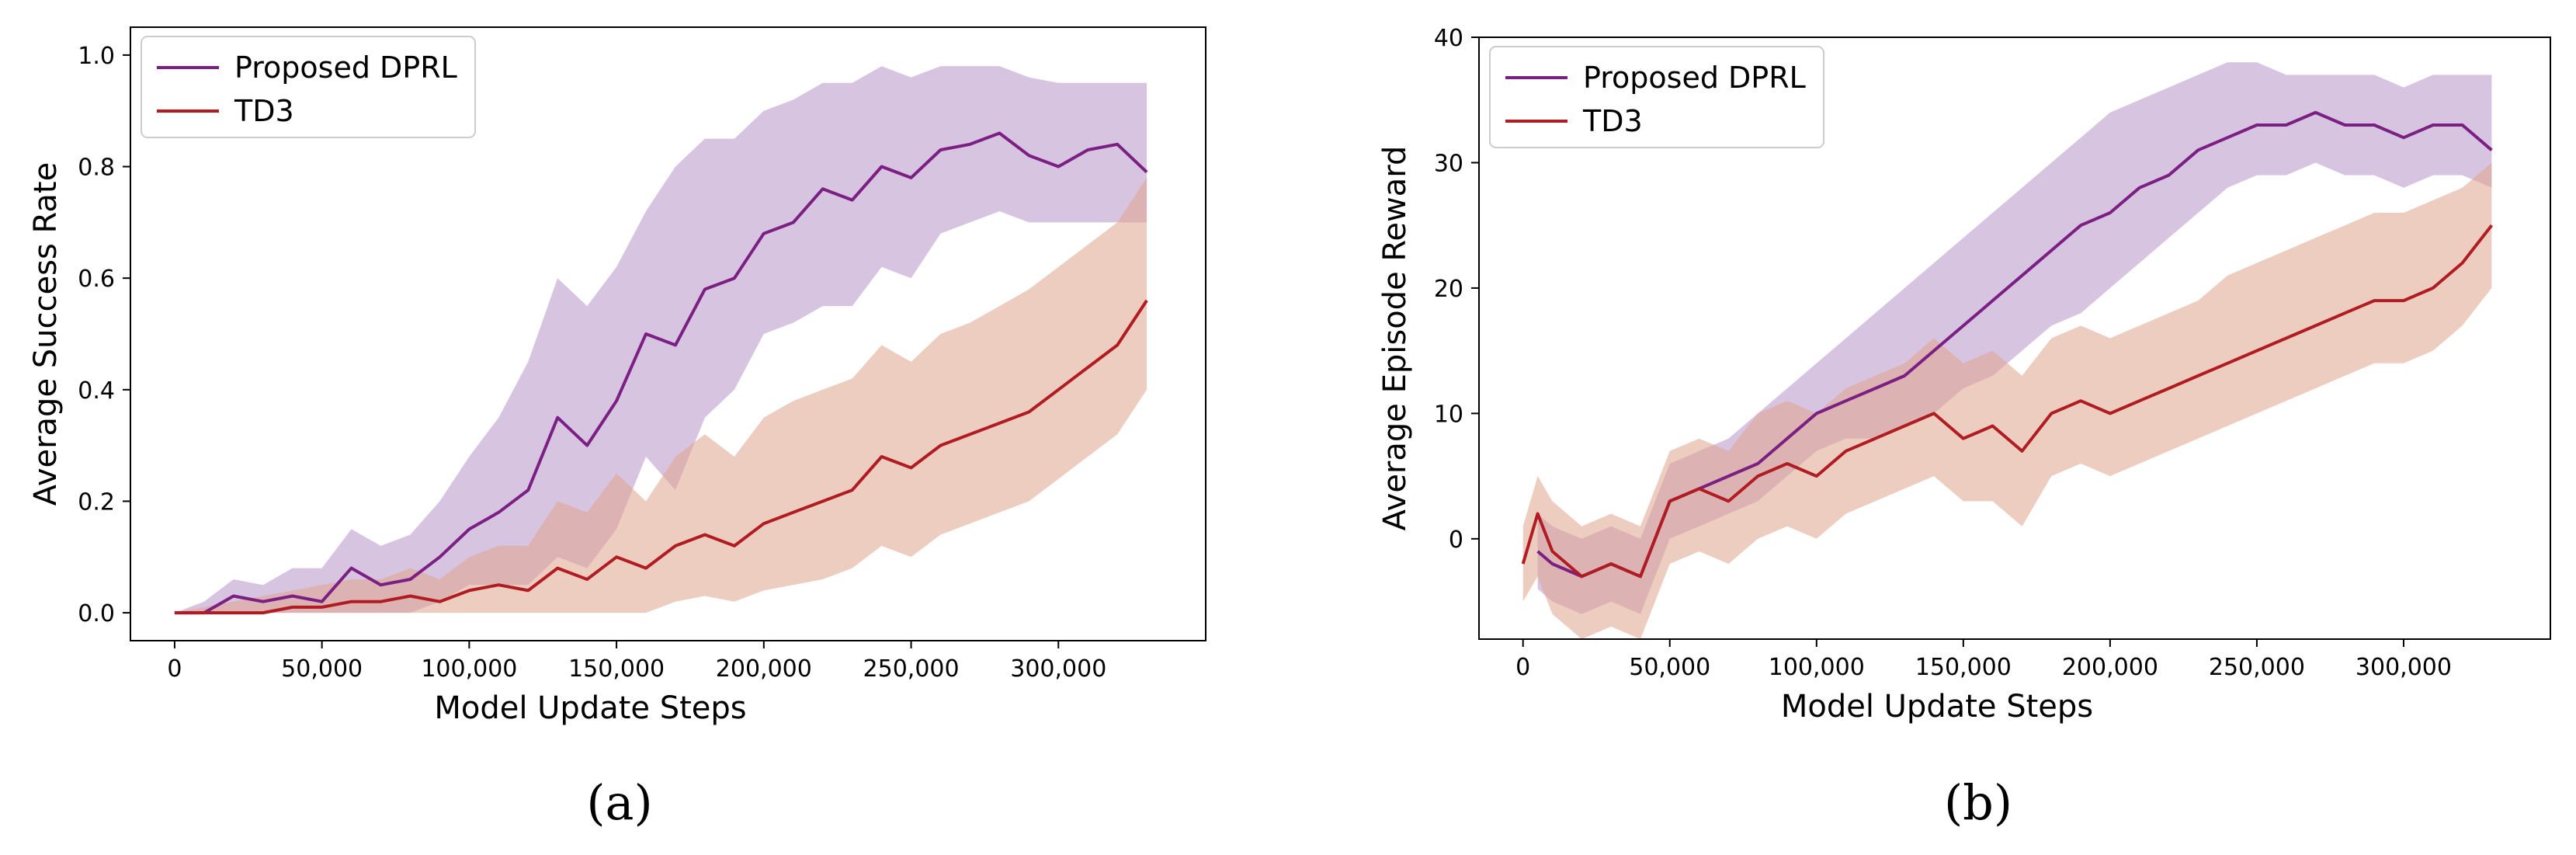 This screenshot has width=2576, height=855. I want to click on y-tick-label: 0.2, so click(96, 502).